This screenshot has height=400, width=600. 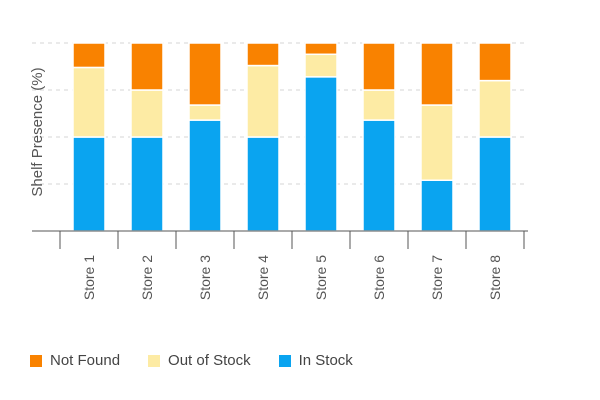 I want to click on x-tick-label: Store 1, so click(x=89, y=277).